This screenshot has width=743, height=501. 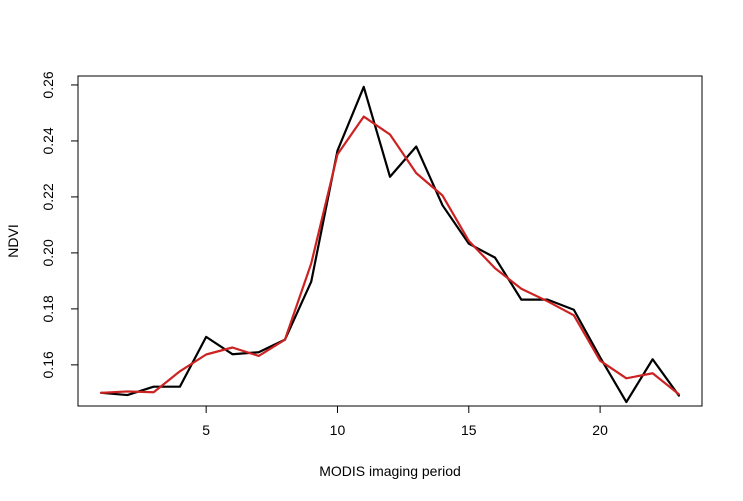 What do you see at coordinates (48, 140) in the screenshot?
I see `y-tick-label: 0.24` at bounding box center [48, 140].